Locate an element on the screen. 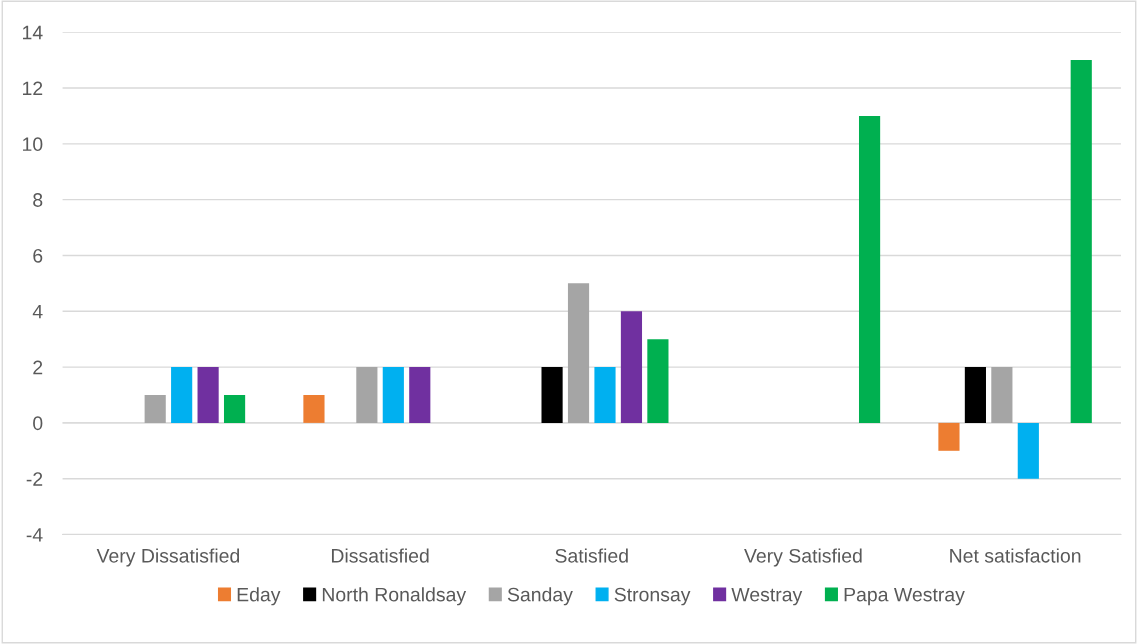 The image size is (1138, 644). x-tick-label: Very Satisfied is located at coordinates (803, 557).